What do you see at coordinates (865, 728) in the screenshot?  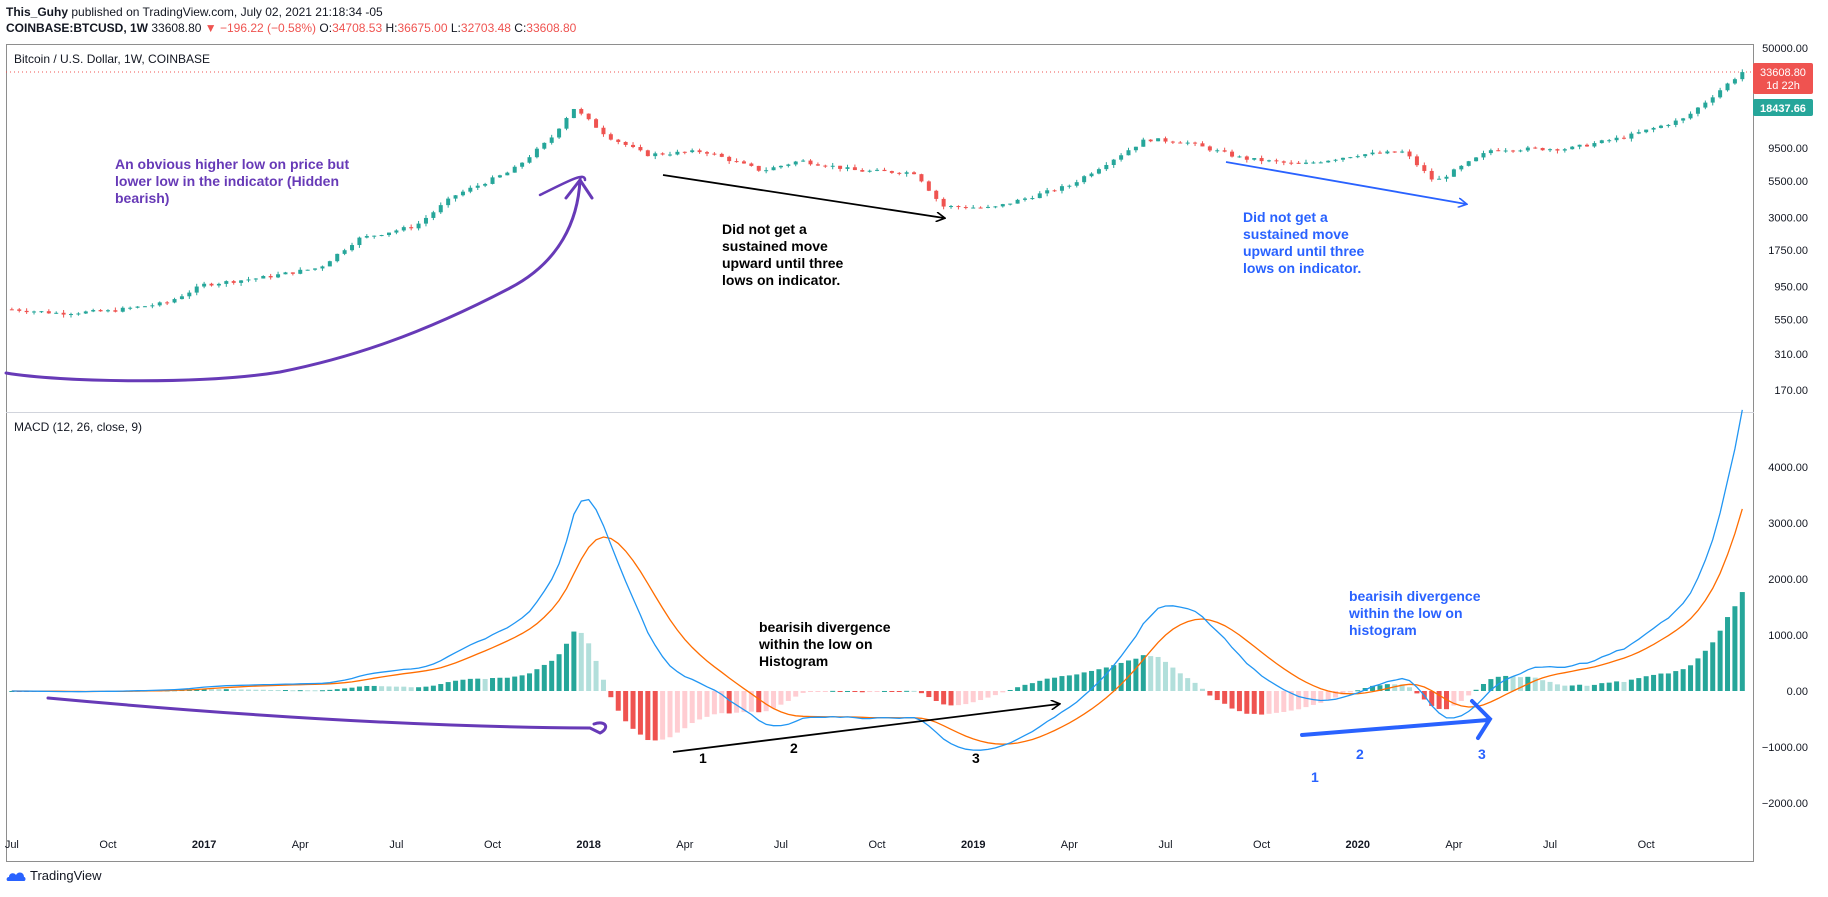 I see `black-macd-arrow` at bounding box center [865, 728].